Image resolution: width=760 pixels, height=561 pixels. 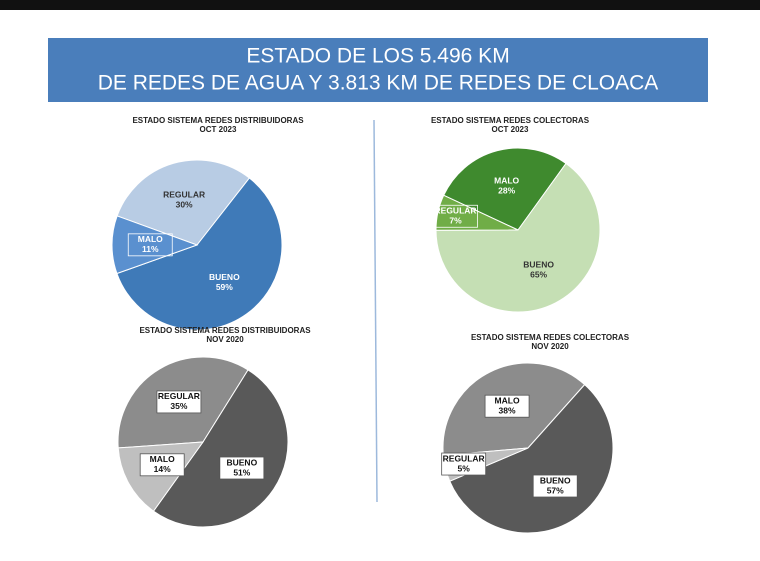 I want to click on slice-value: 30%, so click(x=184, y=204).